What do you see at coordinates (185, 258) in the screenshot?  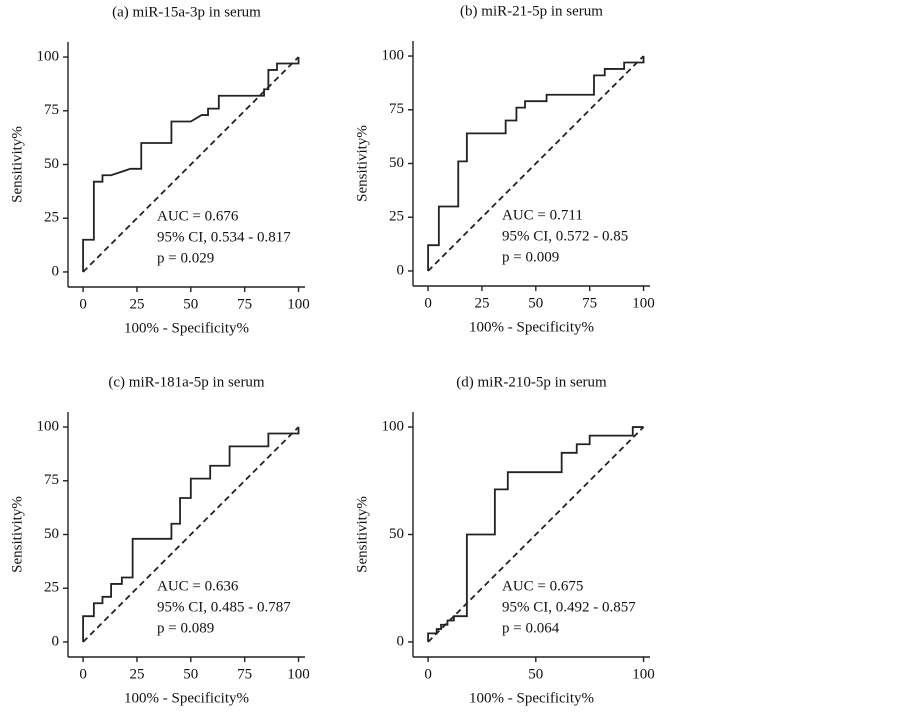 I see `annotation: p = 0.029` at bounding box center [185, 258].